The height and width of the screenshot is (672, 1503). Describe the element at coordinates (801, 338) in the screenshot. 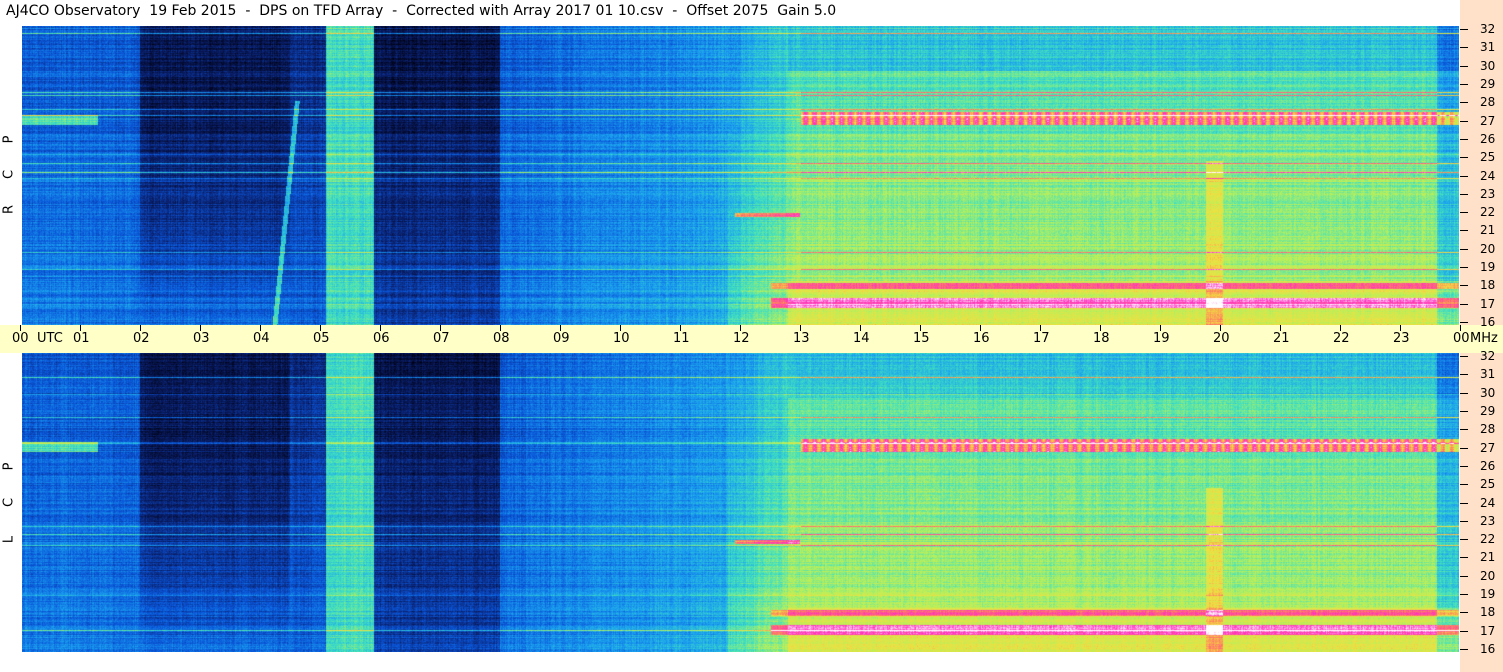

I see `utc-tick-13: 13` at that location.